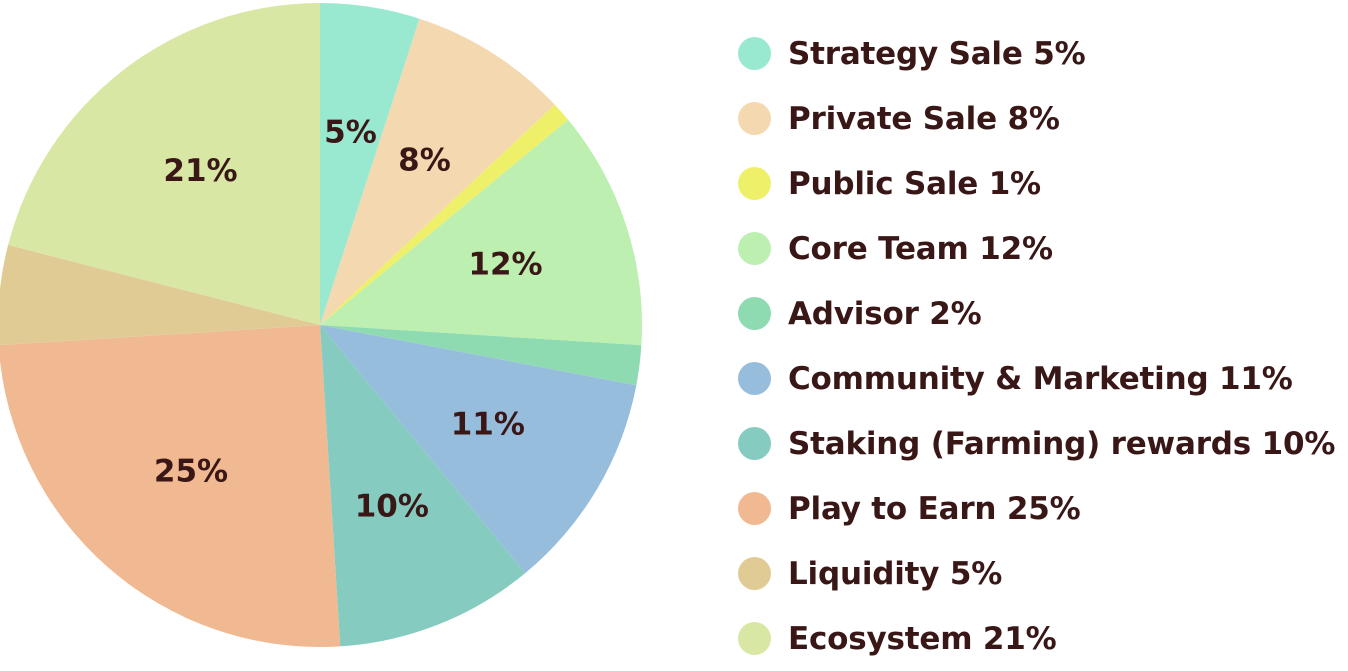  I want to click on legend-label: Strategy Sale 5%, so click(937, 53).